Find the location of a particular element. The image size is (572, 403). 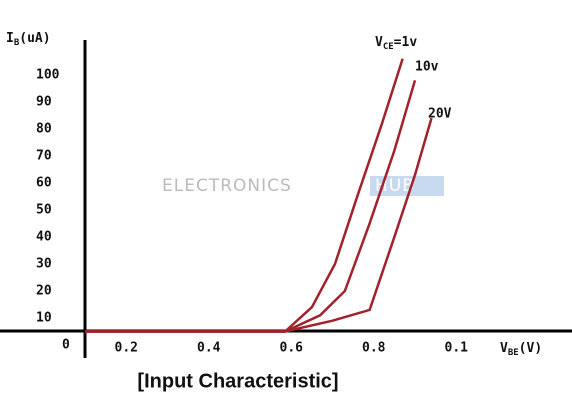

series-label: VCE=1v is located at coordinates (396, 43).